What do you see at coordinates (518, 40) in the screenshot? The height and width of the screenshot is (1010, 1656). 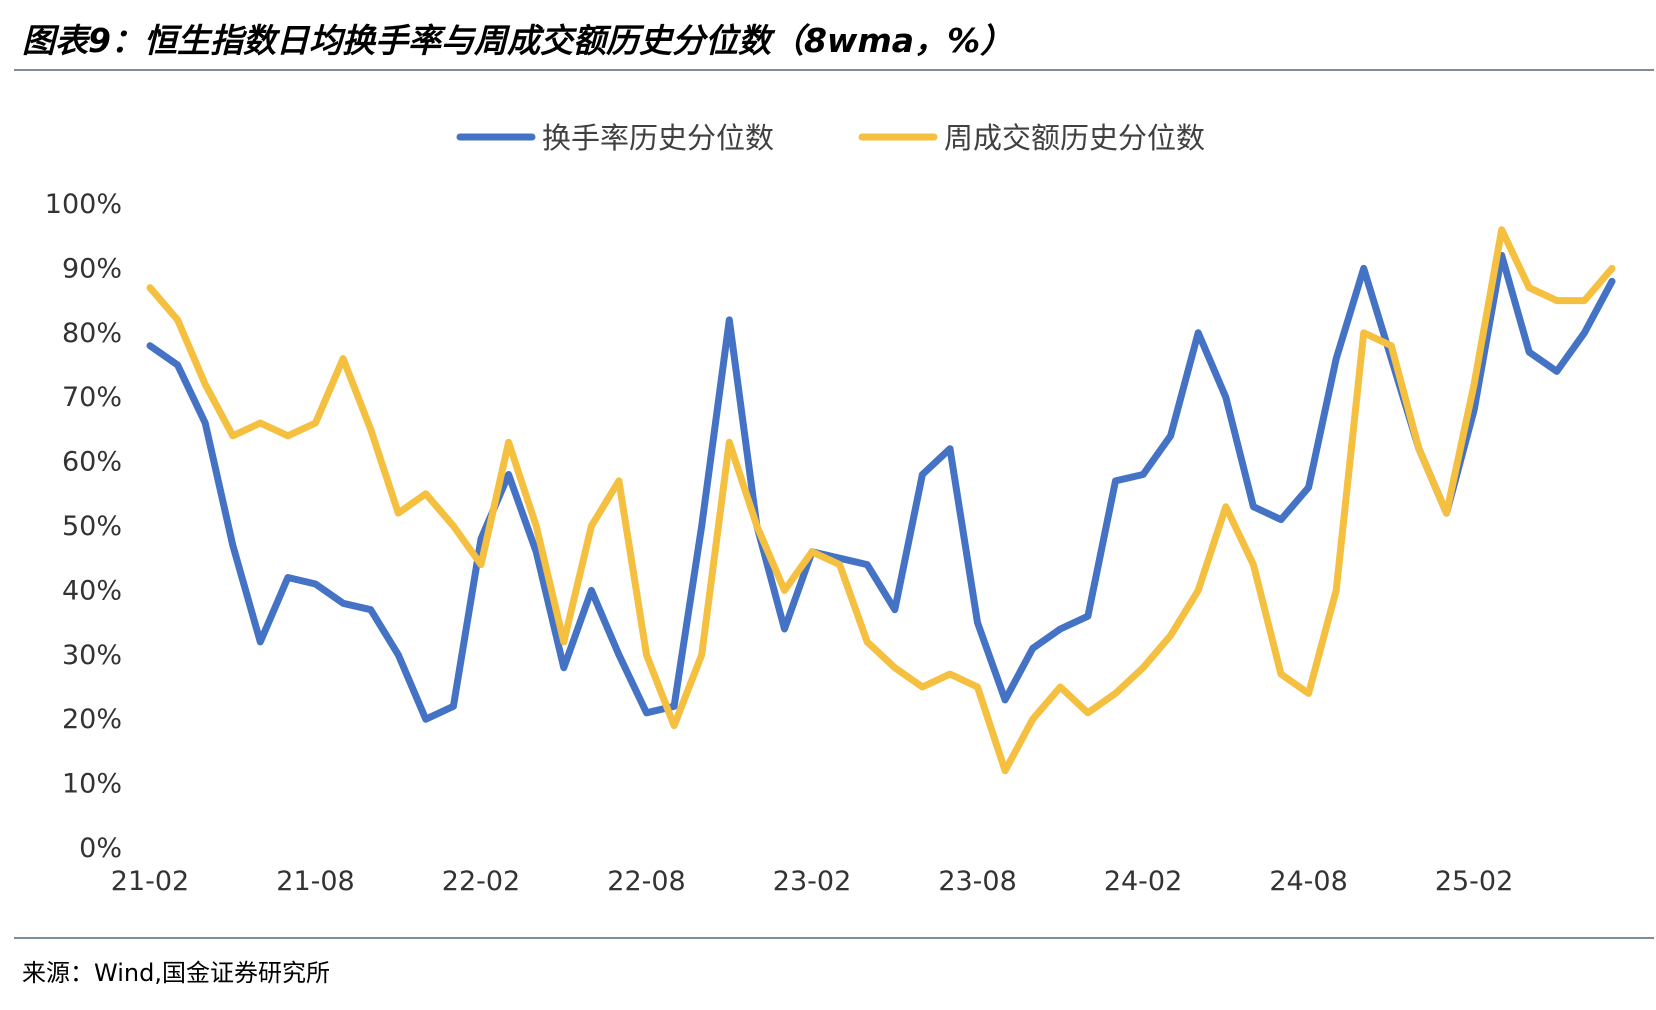 I see `figure-title: 图表9：恒生指数日均换手率与周成交额历史分位数（8wma，%）` at bounding box center [518, 40].